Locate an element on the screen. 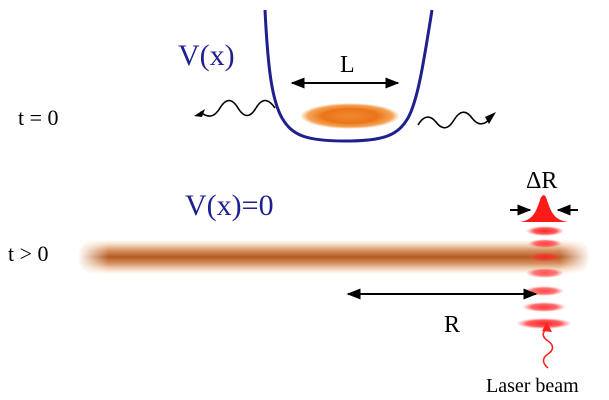  right-wavy-arrow is located at coordinates (455, 120).